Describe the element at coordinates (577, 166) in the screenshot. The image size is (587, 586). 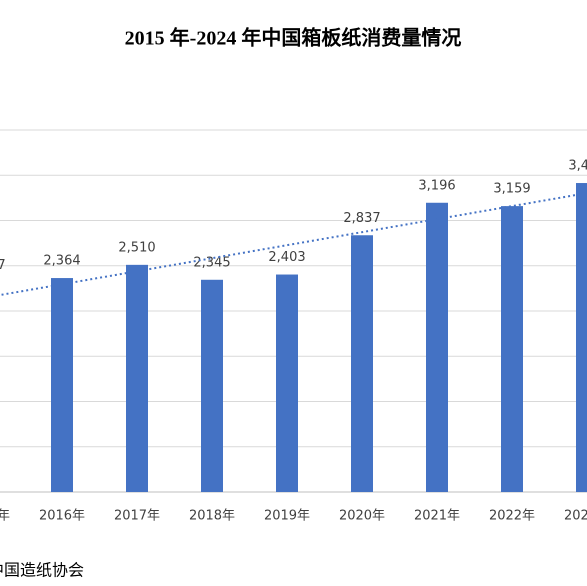
I see `value-label: 3,414` at that location.